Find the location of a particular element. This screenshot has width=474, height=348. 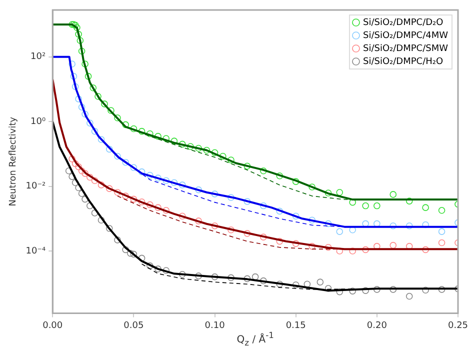

x-tick-label: 0.15 is located at coordinates (296, 325).